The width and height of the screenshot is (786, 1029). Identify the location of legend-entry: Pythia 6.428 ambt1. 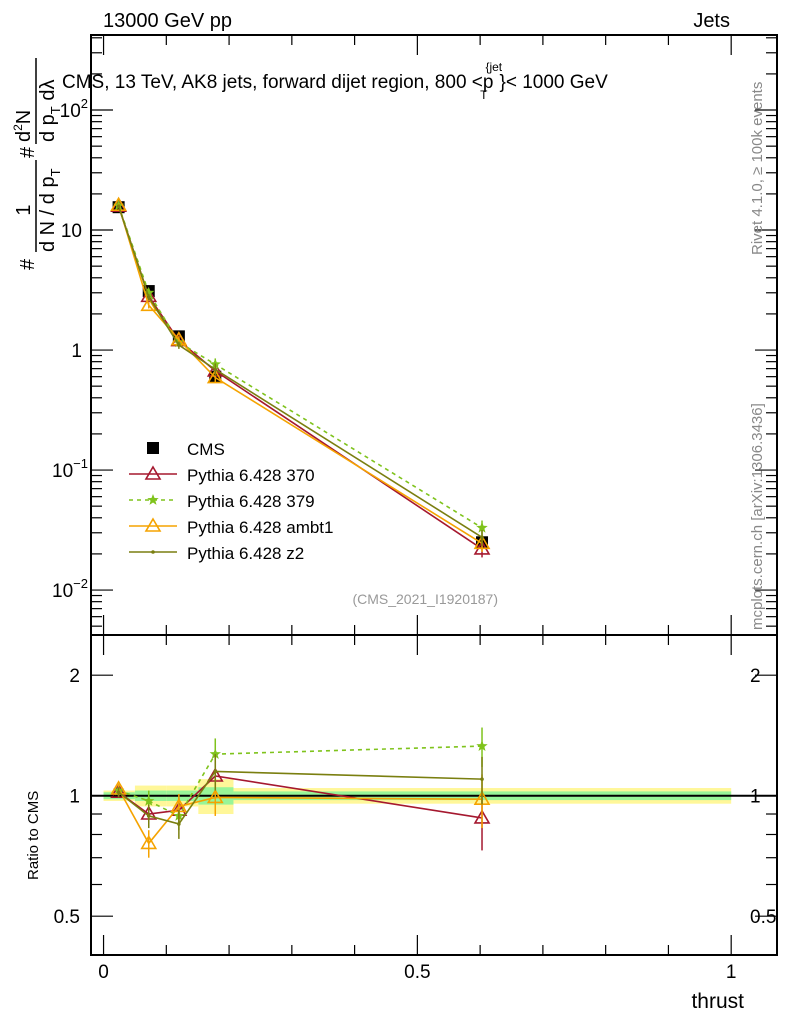
(231, 527).